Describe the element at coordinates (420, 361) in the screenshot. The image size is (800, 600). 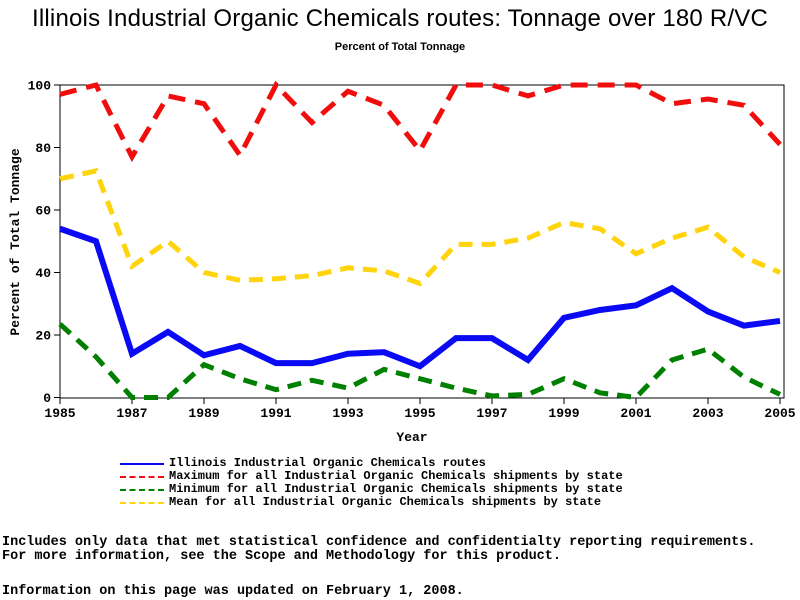
I see `series-line-minimum` at that location.